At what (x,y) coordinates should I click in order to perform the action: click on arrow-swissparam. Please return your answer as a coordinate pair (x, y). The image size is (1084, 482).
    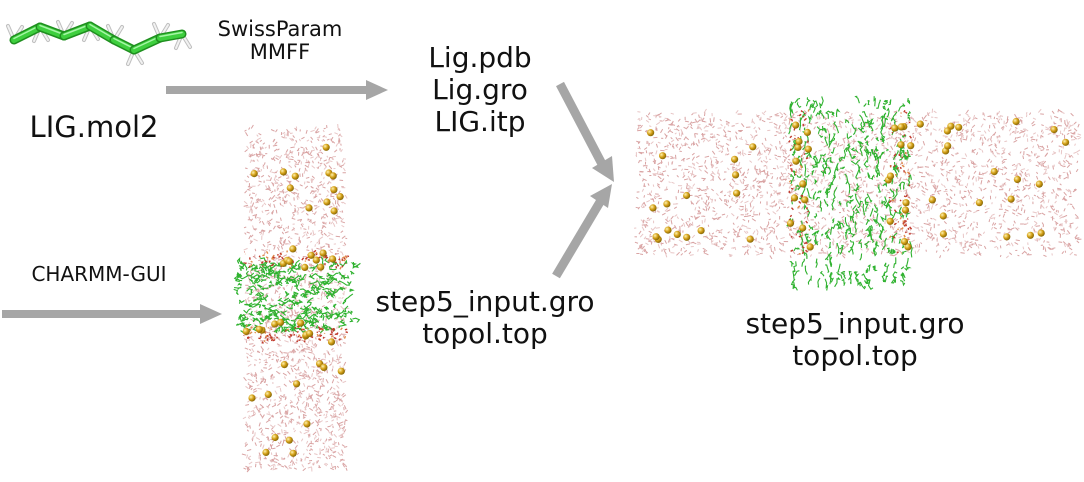
    Looking at the image, I should click on (277, 90).